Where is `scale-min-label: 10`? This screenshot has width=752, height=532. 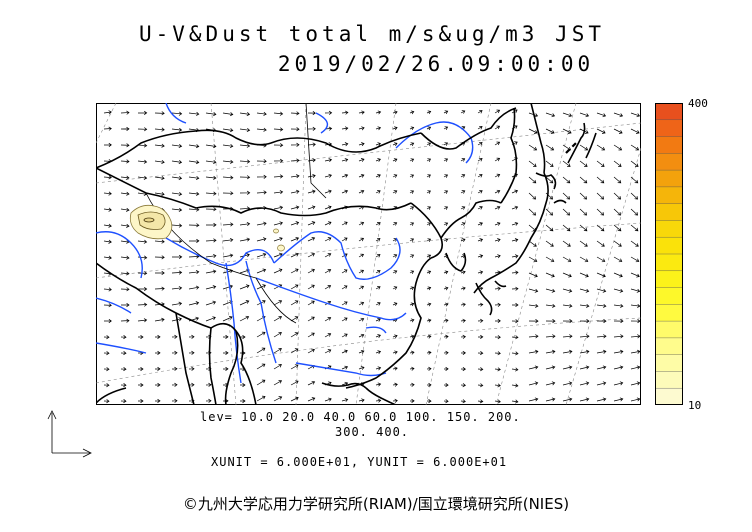
scale-min-label: 10 is located at coordinates (695, 405).